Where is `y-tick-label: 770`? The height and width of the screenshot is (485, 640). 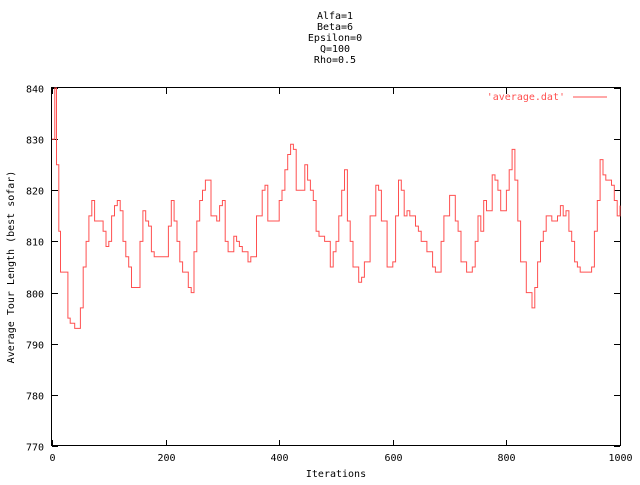
y-tick-label: 770 is located at coordinates (35, 448).